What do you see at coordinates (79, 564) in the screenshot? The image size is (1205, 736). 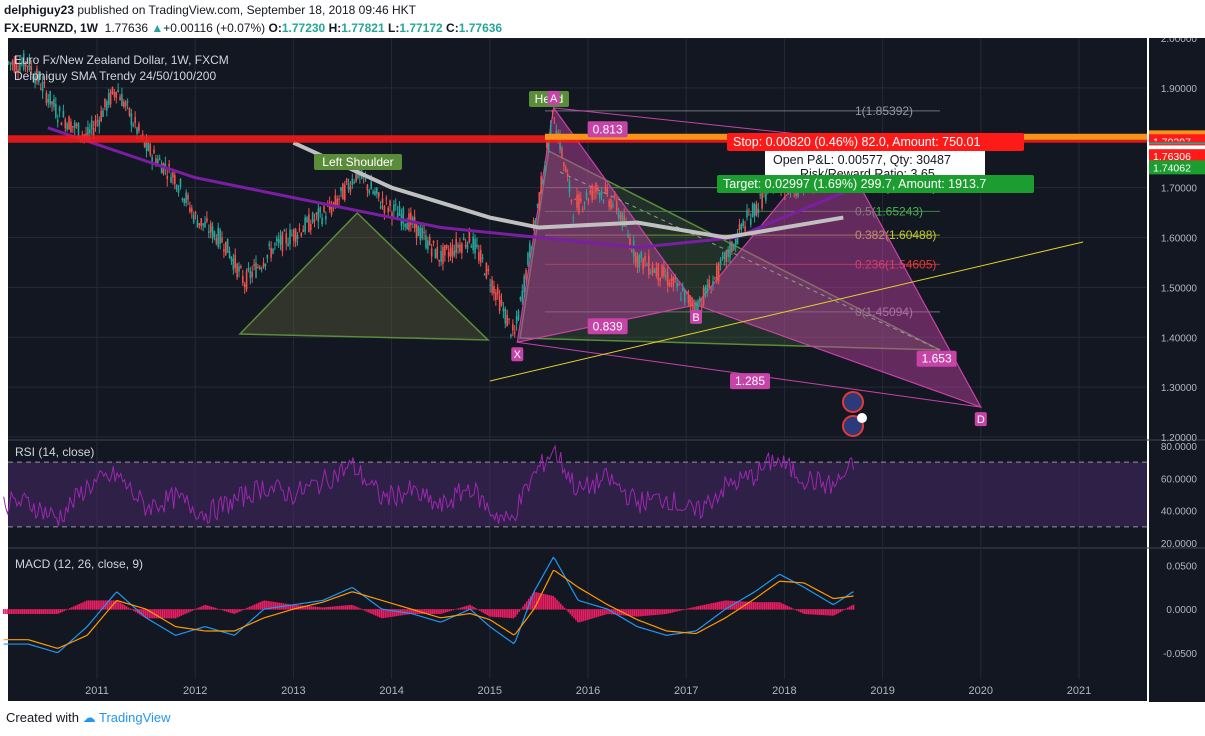 I see `macd-label: MACD (12, 26, close, 9)` at bounding box center [79, 564].